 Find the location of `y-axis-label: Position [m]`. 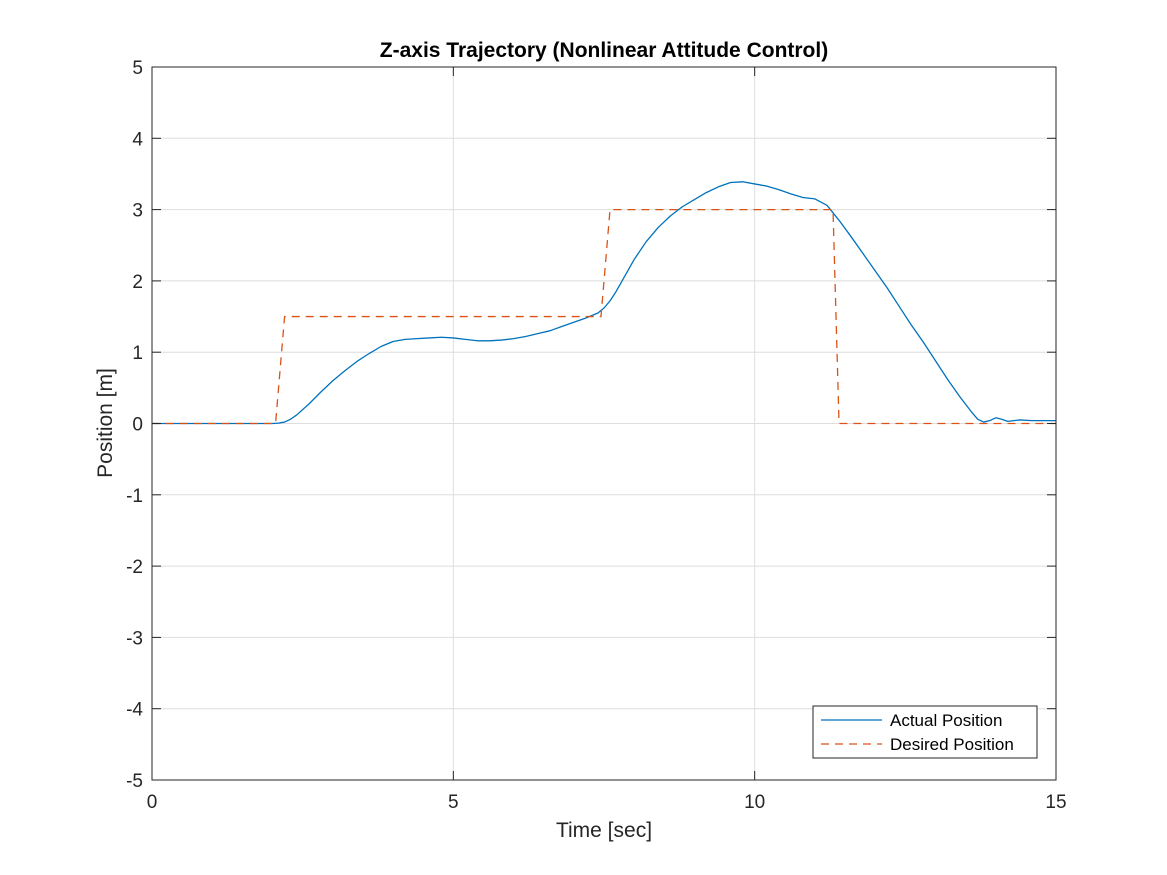

y-axis-label: Position [m] is located at coordinates (105, 423).